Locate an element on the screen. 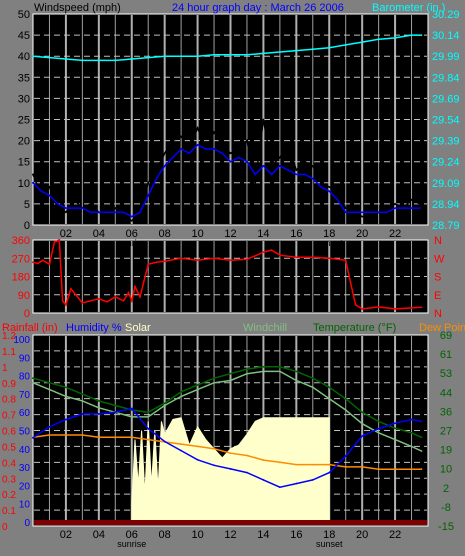 Image resolution: width=465 pixels, height=556 pixels. temp-y-tick-5: 27 is located at coordinates (446, 432).